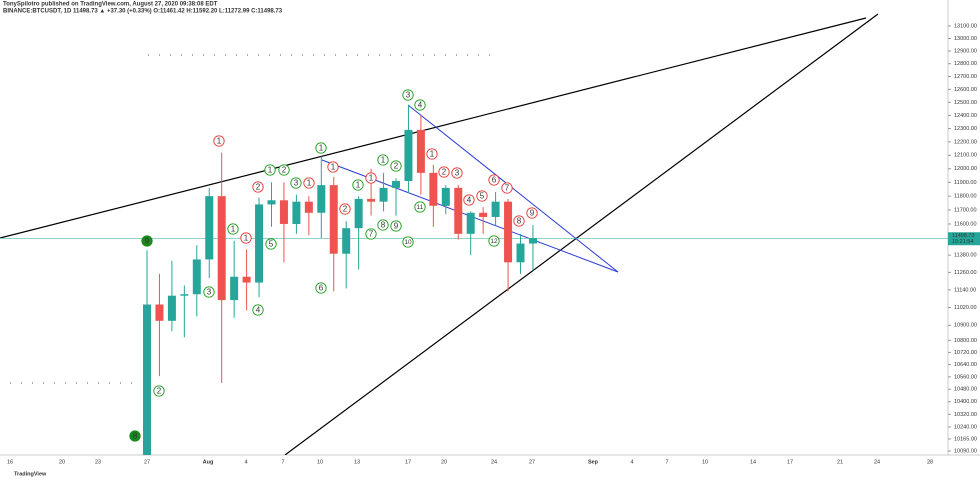 The image size is (980, 481). I want to click on countdown: 10:21:54, so click(962, 242).